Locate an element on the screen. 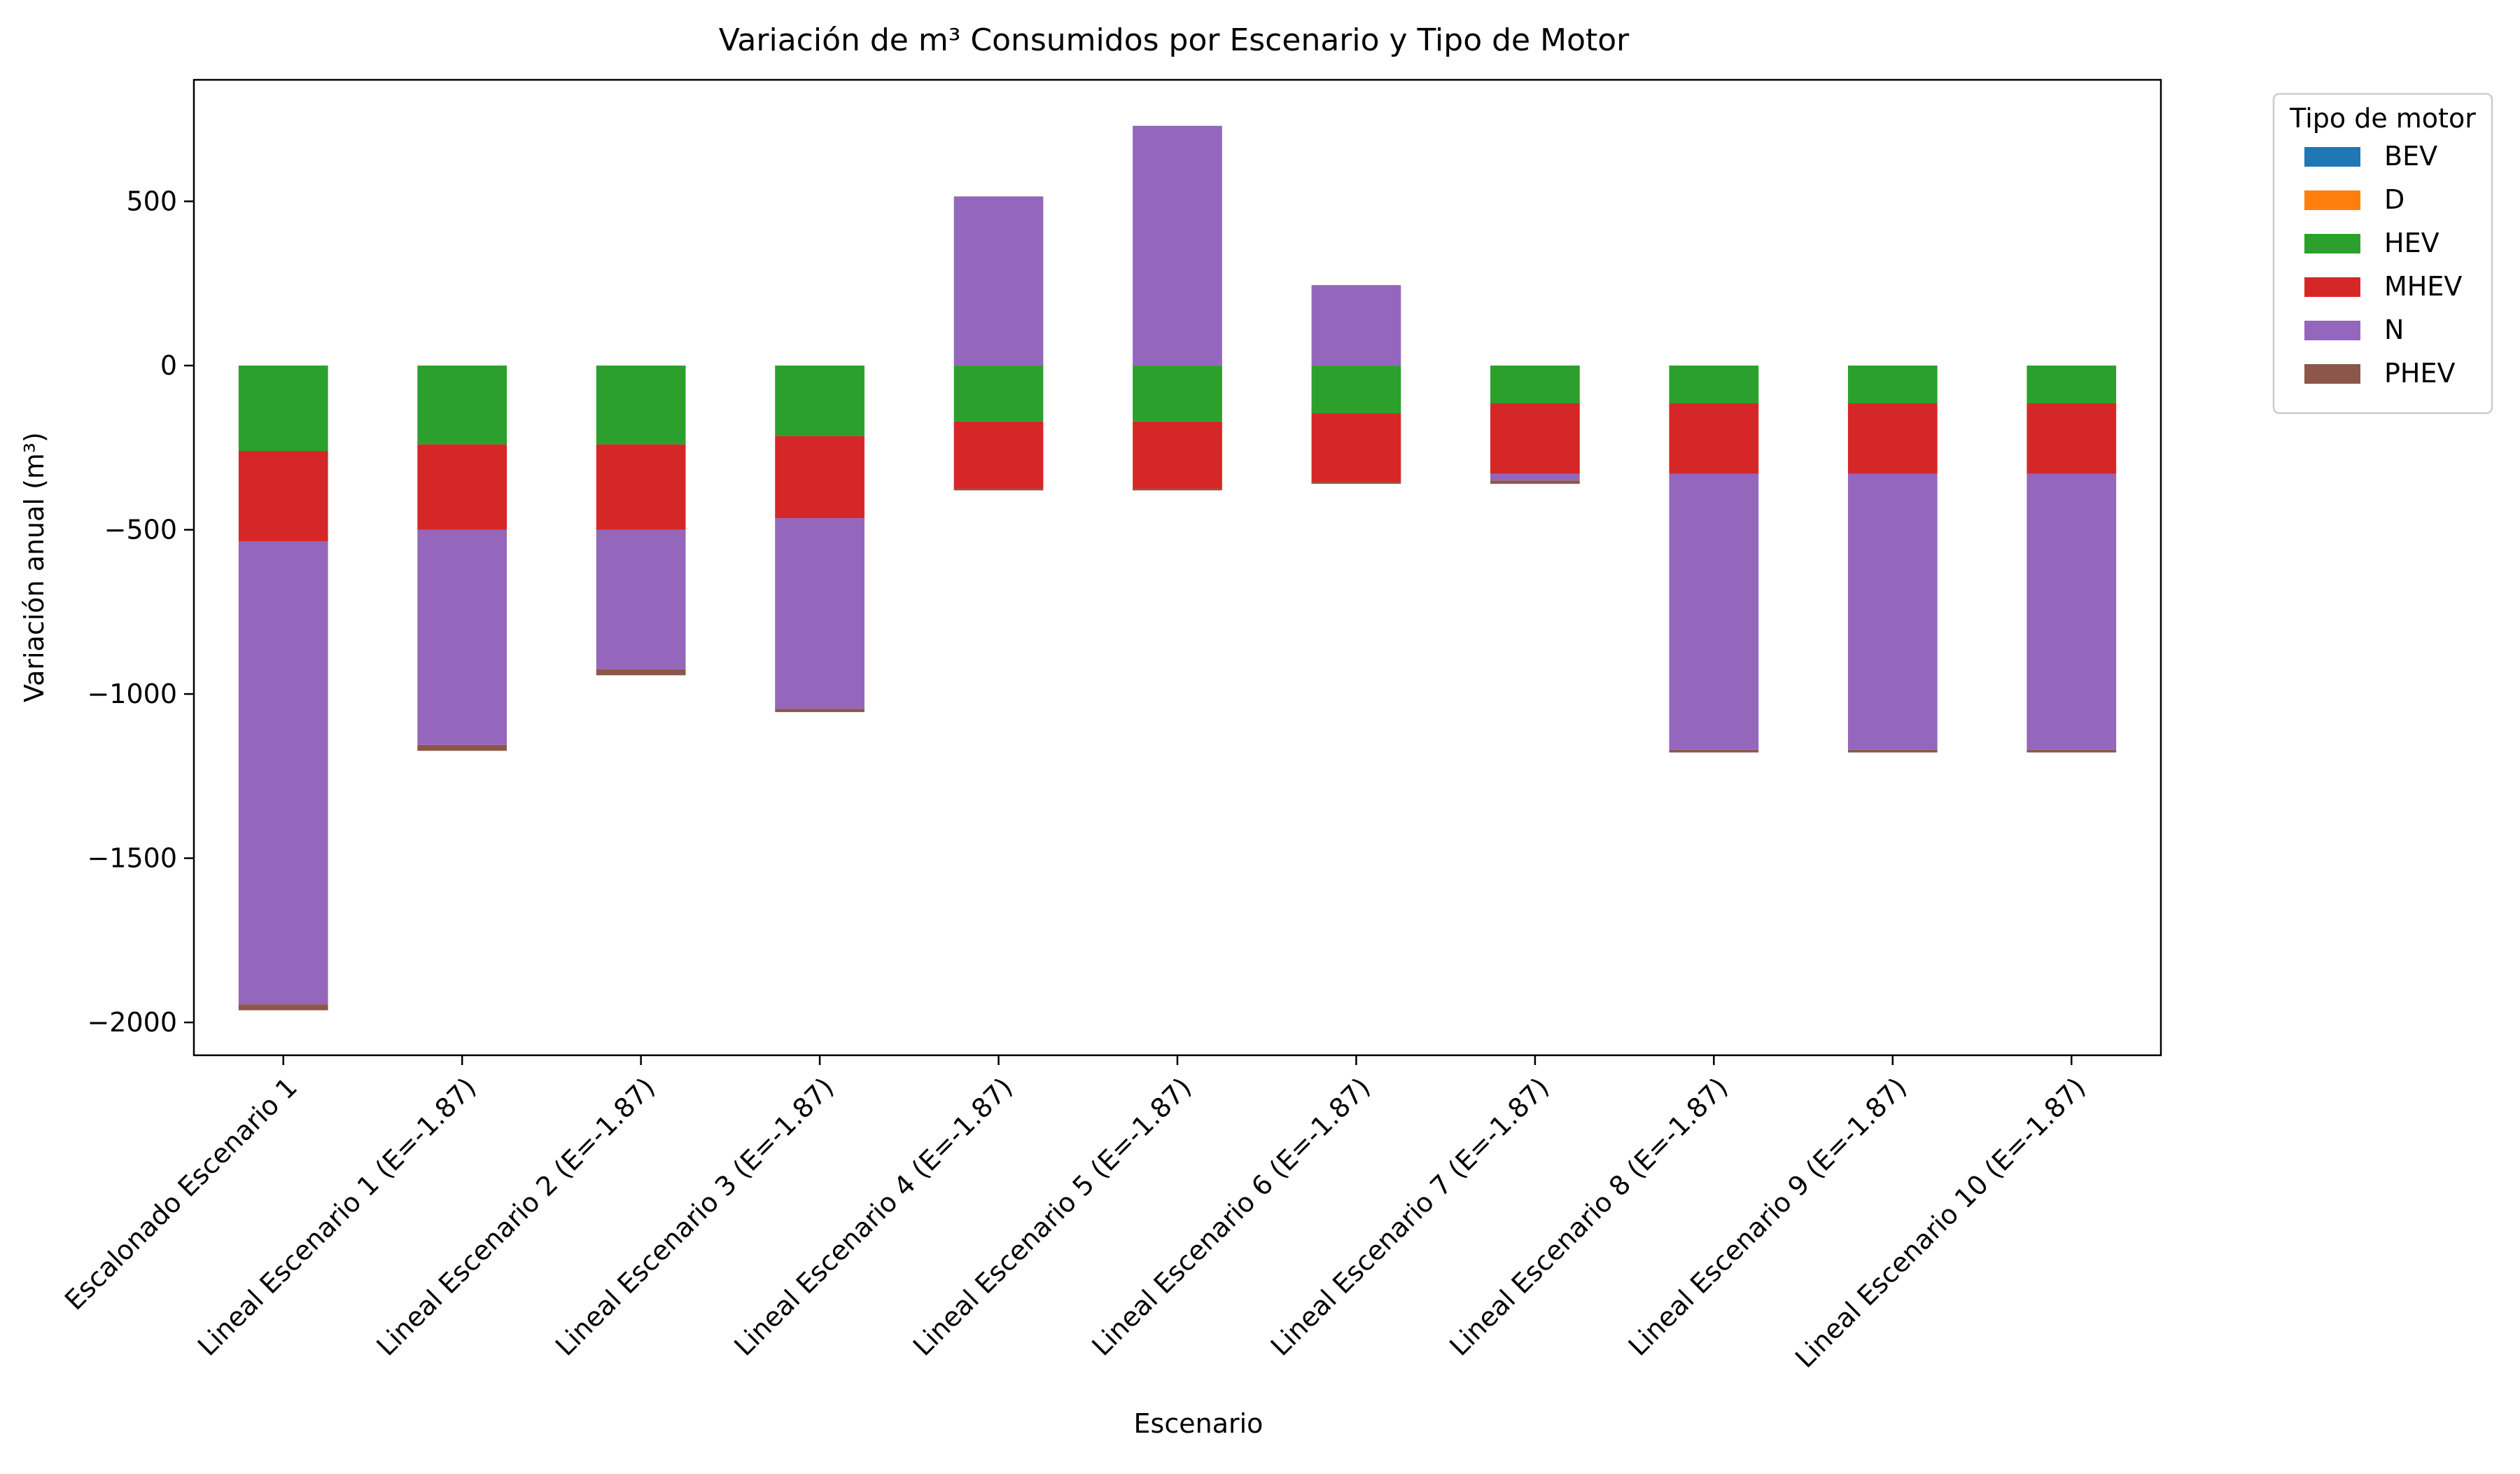  y-axis-label: Variación anual (m³) is located at coordinates (34, 567).